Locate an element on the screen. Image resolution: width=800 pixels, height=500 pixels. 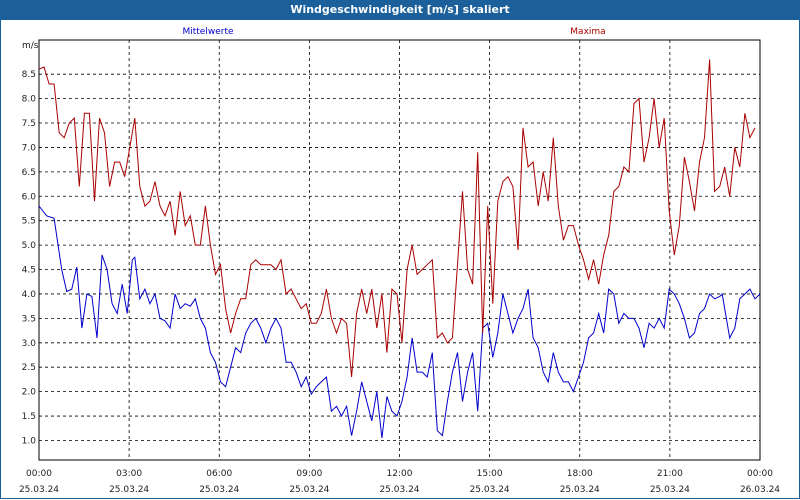
x-tick-time: 03:00 is located at coordinates (129, 474).